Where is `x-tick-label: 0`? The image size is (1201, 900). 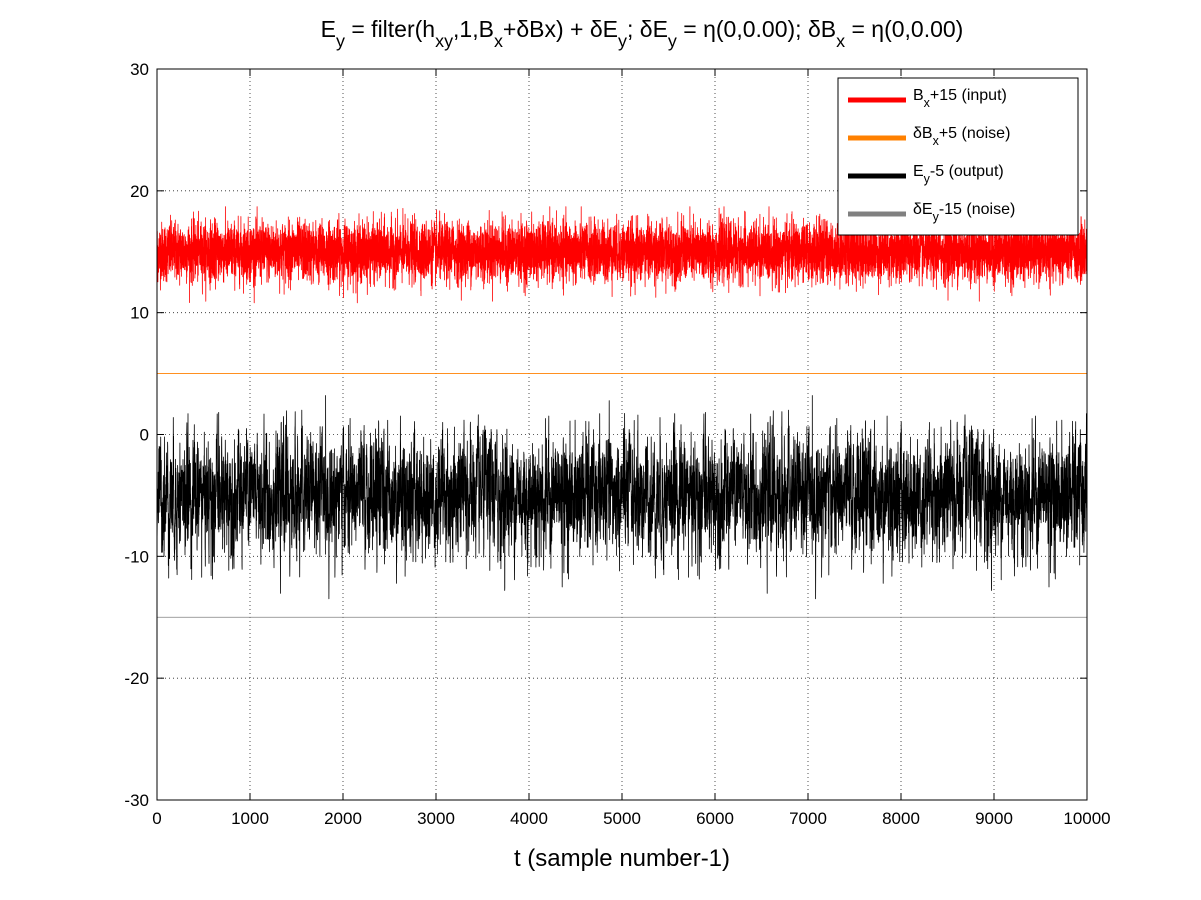
x-tick-label: 0 is located at coordinates (156, 818).